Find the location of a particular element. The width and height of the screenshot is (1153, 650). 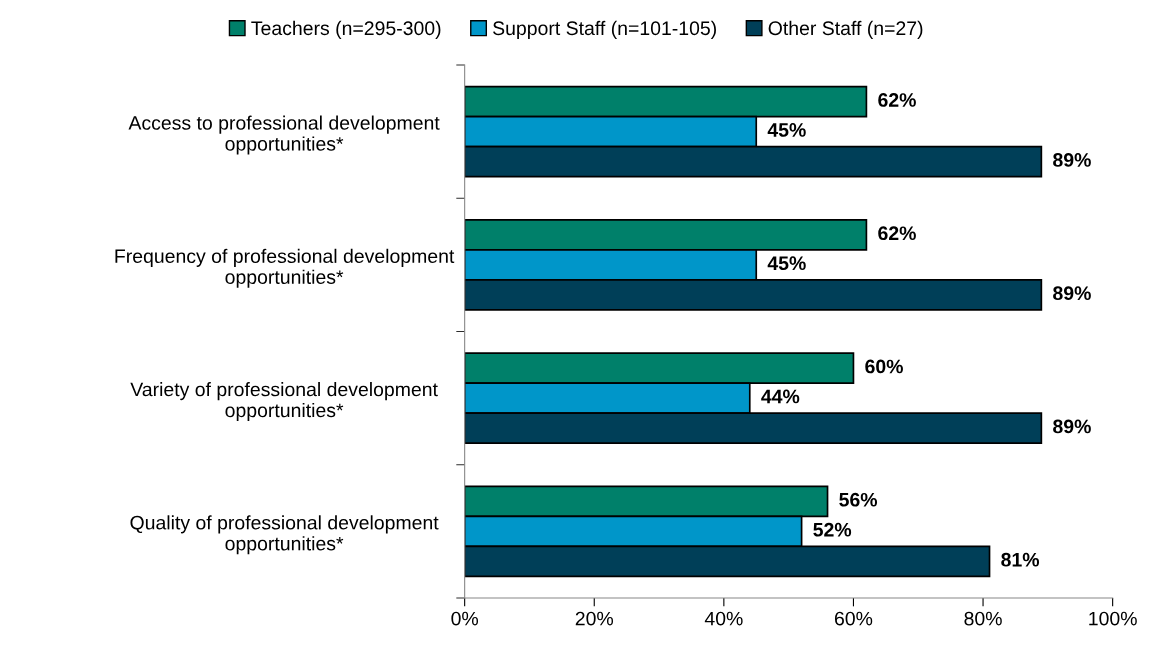

legend-label: Support Staff (n=101-105) is located at coordinates (604, 29).